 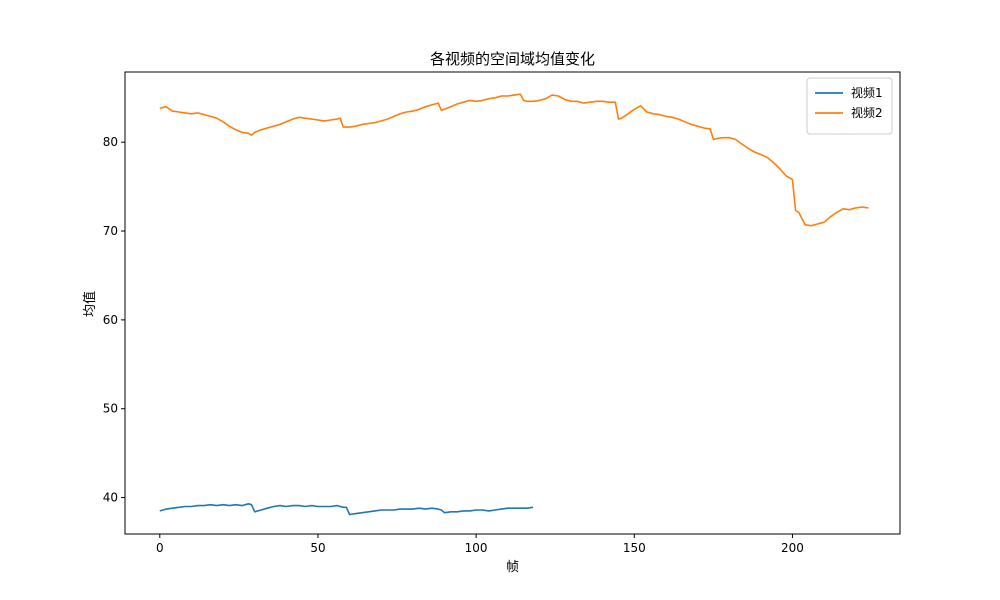 I want to click on x-tick-label: 100, so click(x=476, y=548).